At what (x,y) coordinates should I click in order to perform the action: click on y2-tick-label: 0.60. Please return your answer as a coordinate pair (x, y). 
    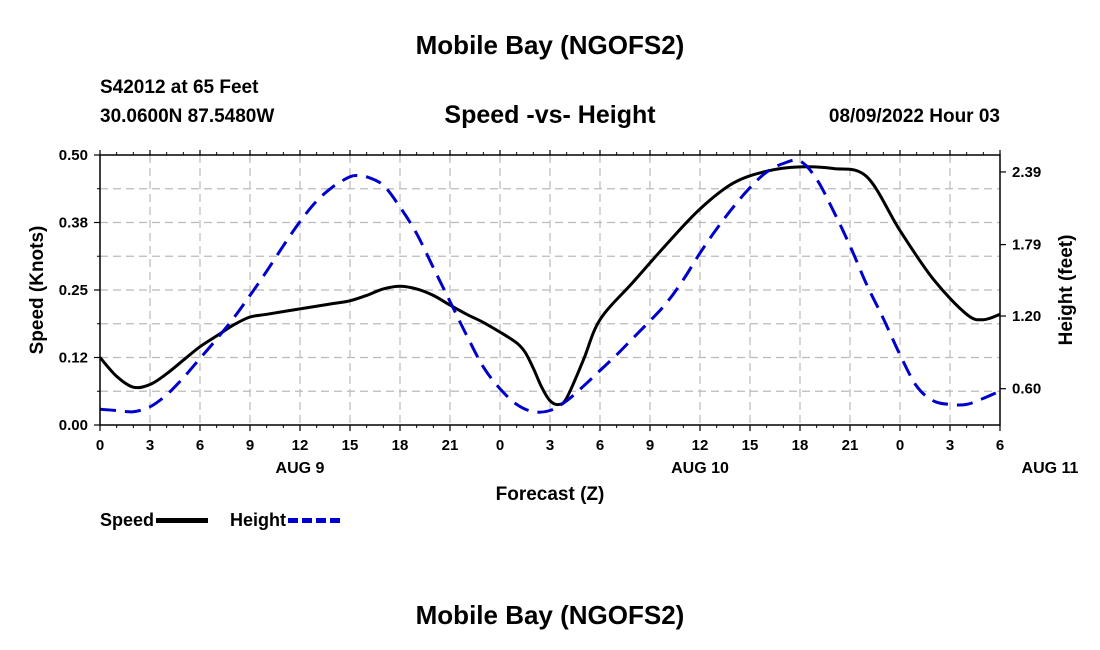
    Looking at the image, I should click on (1026, 389).